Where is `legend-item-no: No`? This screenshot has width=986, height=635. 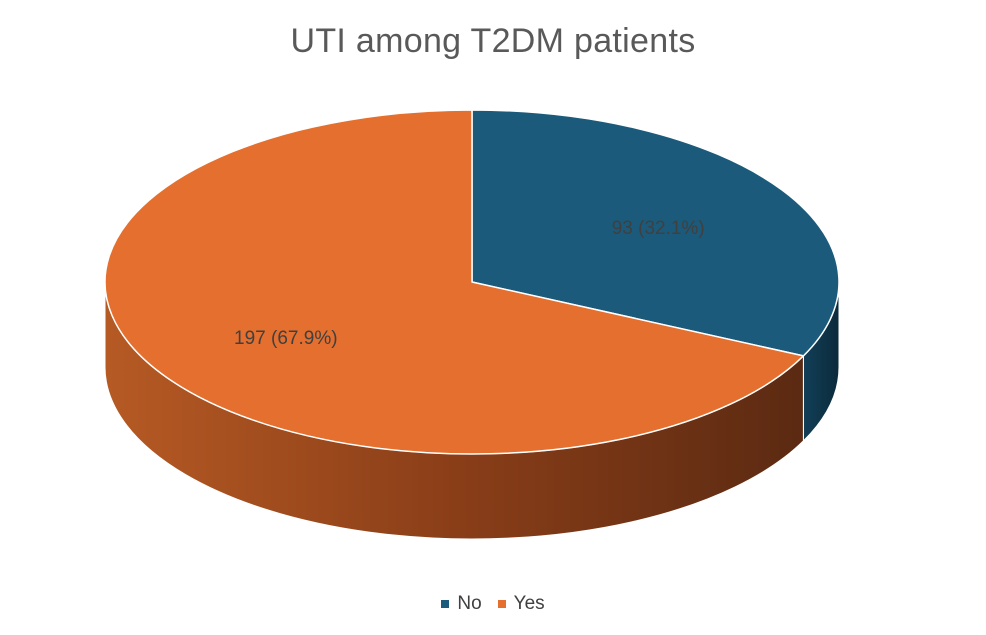 legend-item-no: No is located at coordinates (461, 604).